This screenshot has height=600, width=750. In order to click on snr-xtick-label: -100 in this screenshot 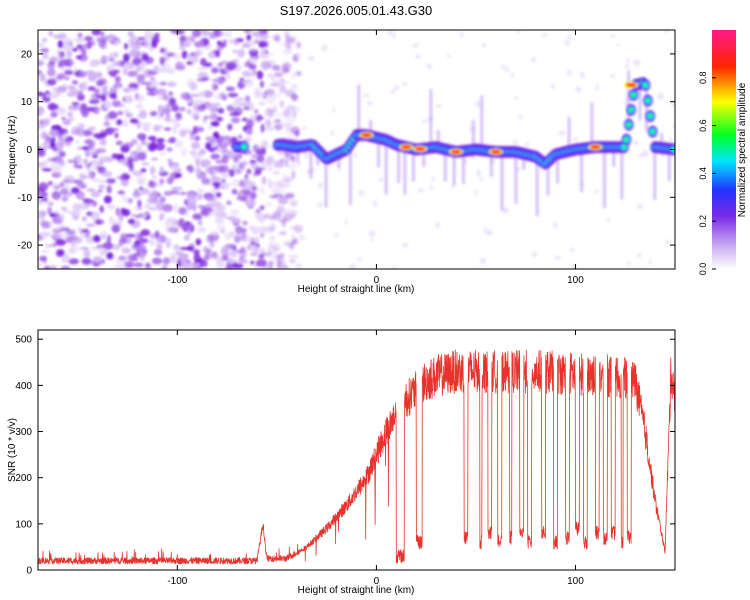, I will do `click(177, 581)`.